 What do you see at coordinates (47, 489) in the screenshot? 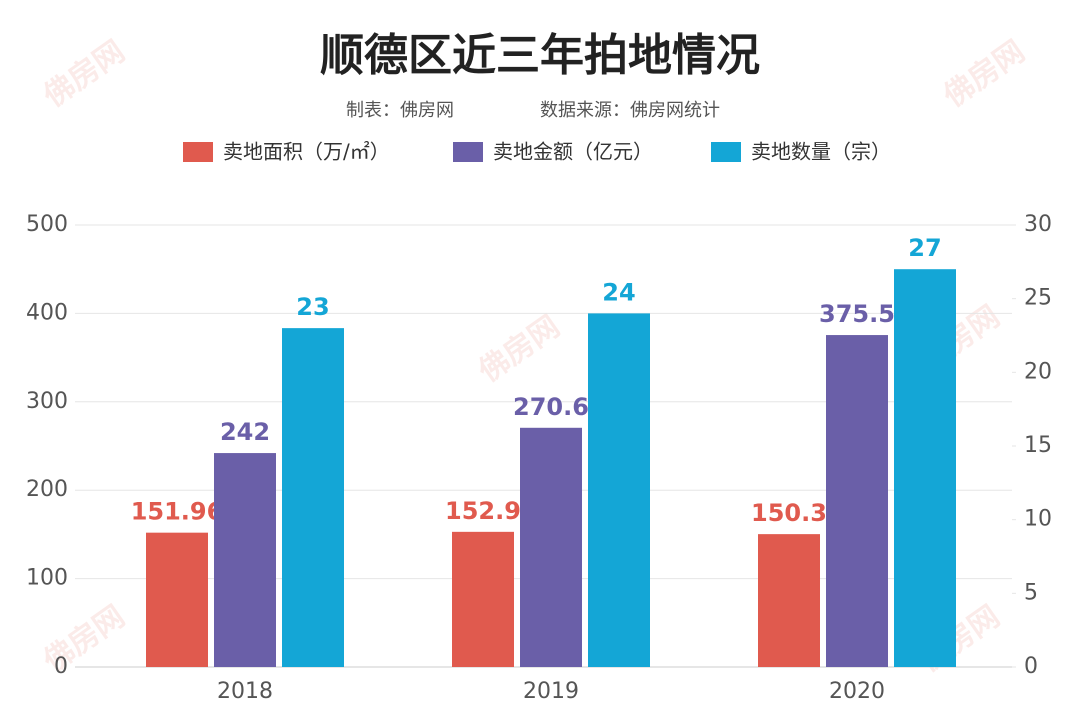
I see `y-tick-label: 200` at bounding box center [47, 489].